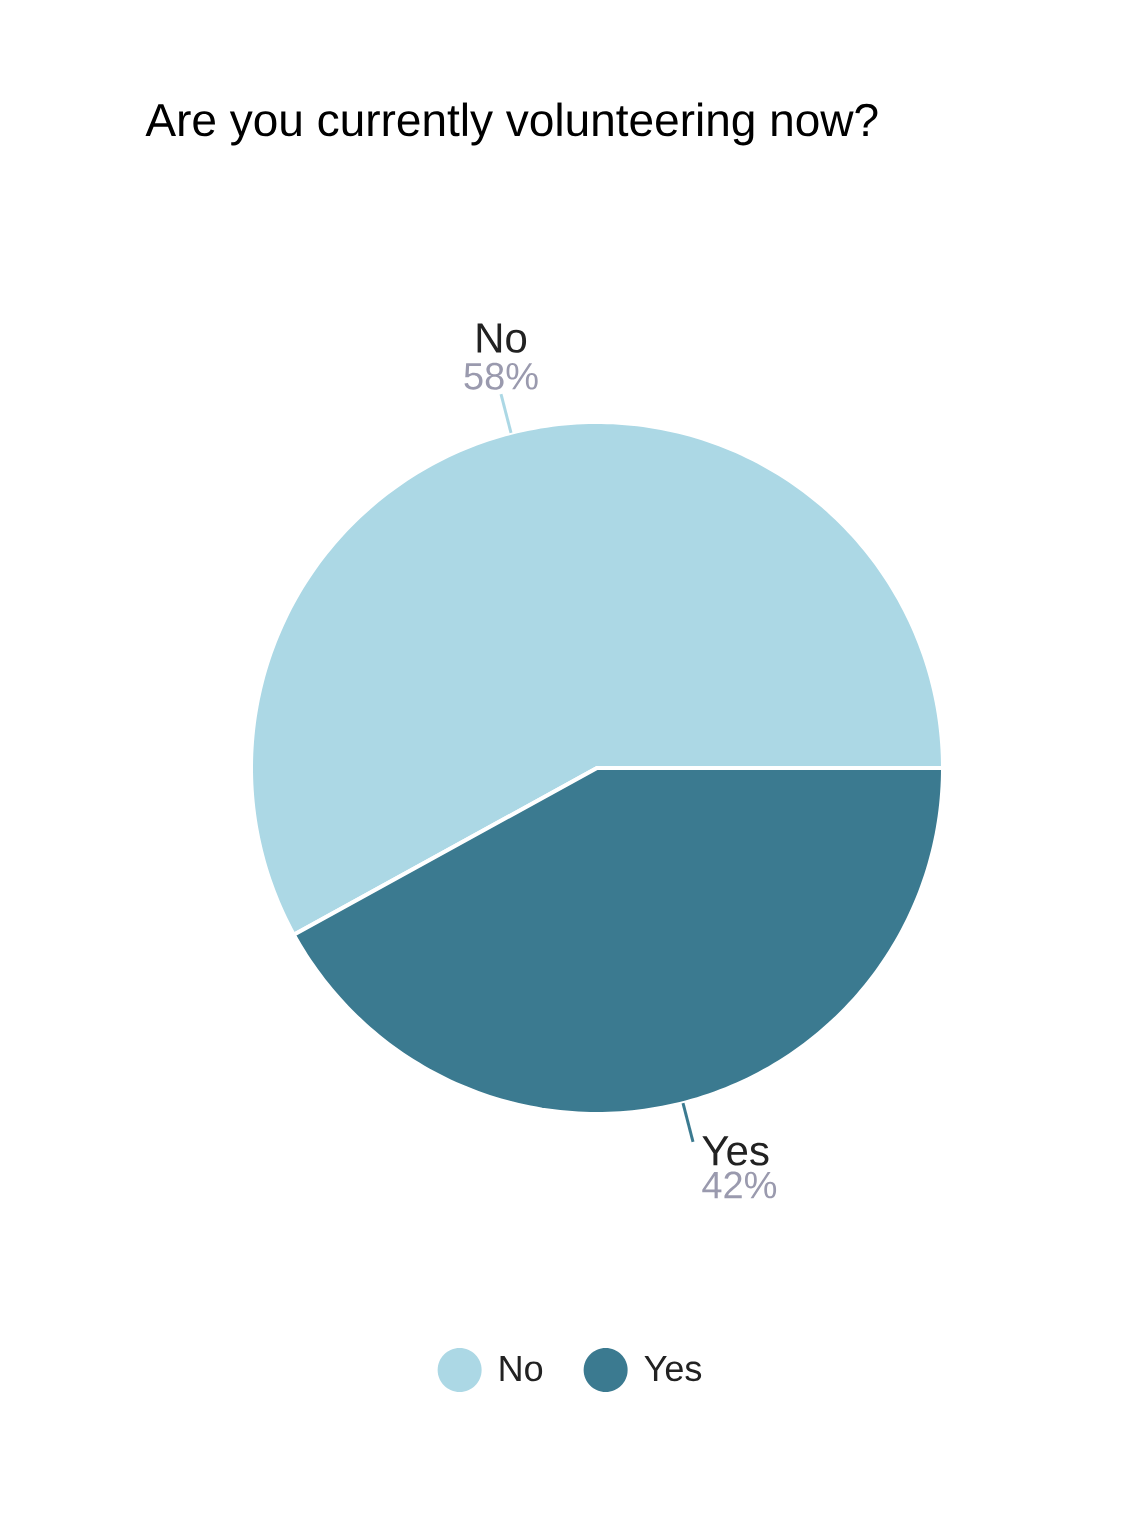 The height and width of the screenshot is (1538, 1134). I want to click on chart-title: Are you currently volunteering now?, so click(511, 124).